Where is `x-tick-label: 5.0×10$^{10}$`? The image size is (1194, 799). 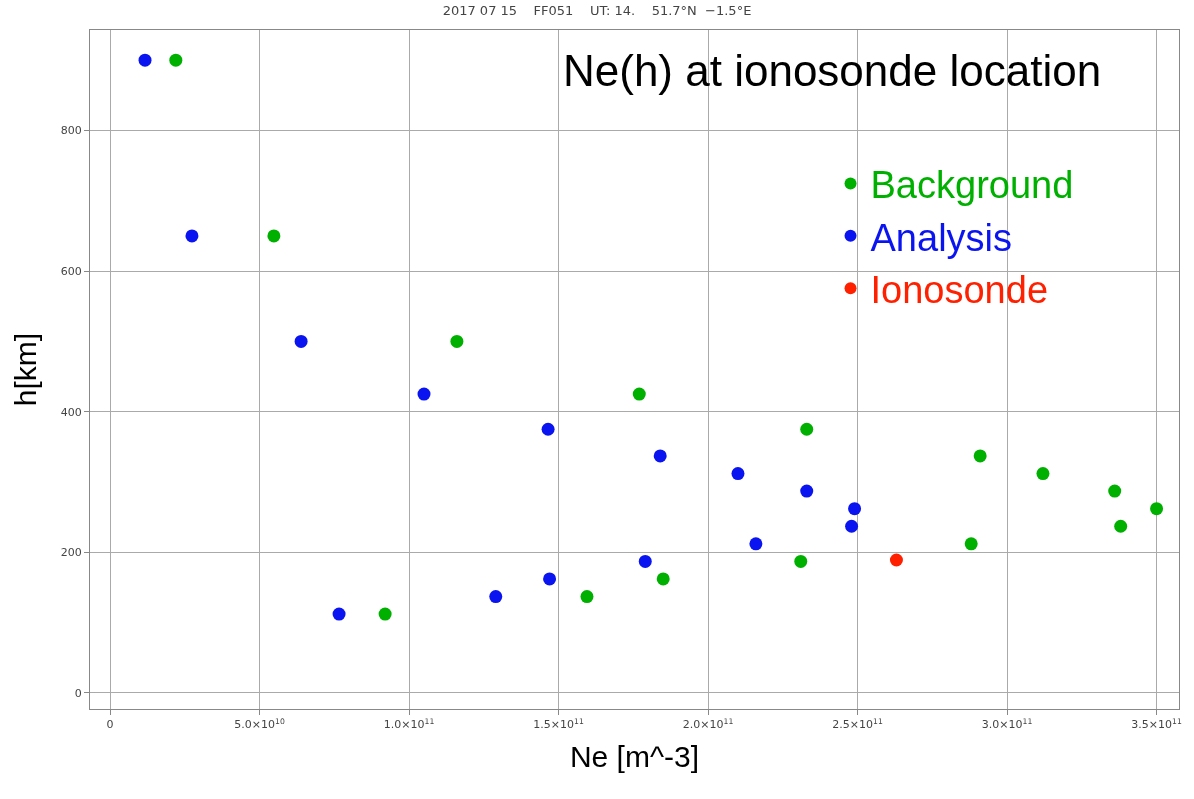
x-tick-label: 5.0×10$^{10}$ is located at coordinates (259, 724).